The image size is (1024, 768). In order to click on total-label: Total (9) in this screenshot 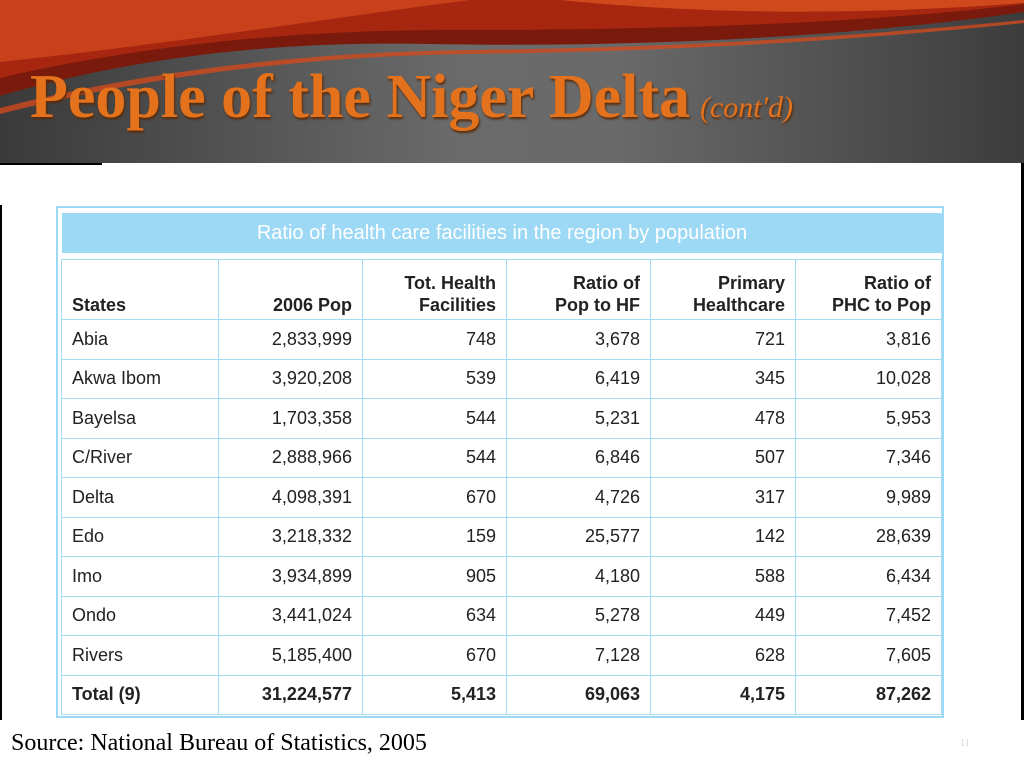, I will do `click(140, 694)`.